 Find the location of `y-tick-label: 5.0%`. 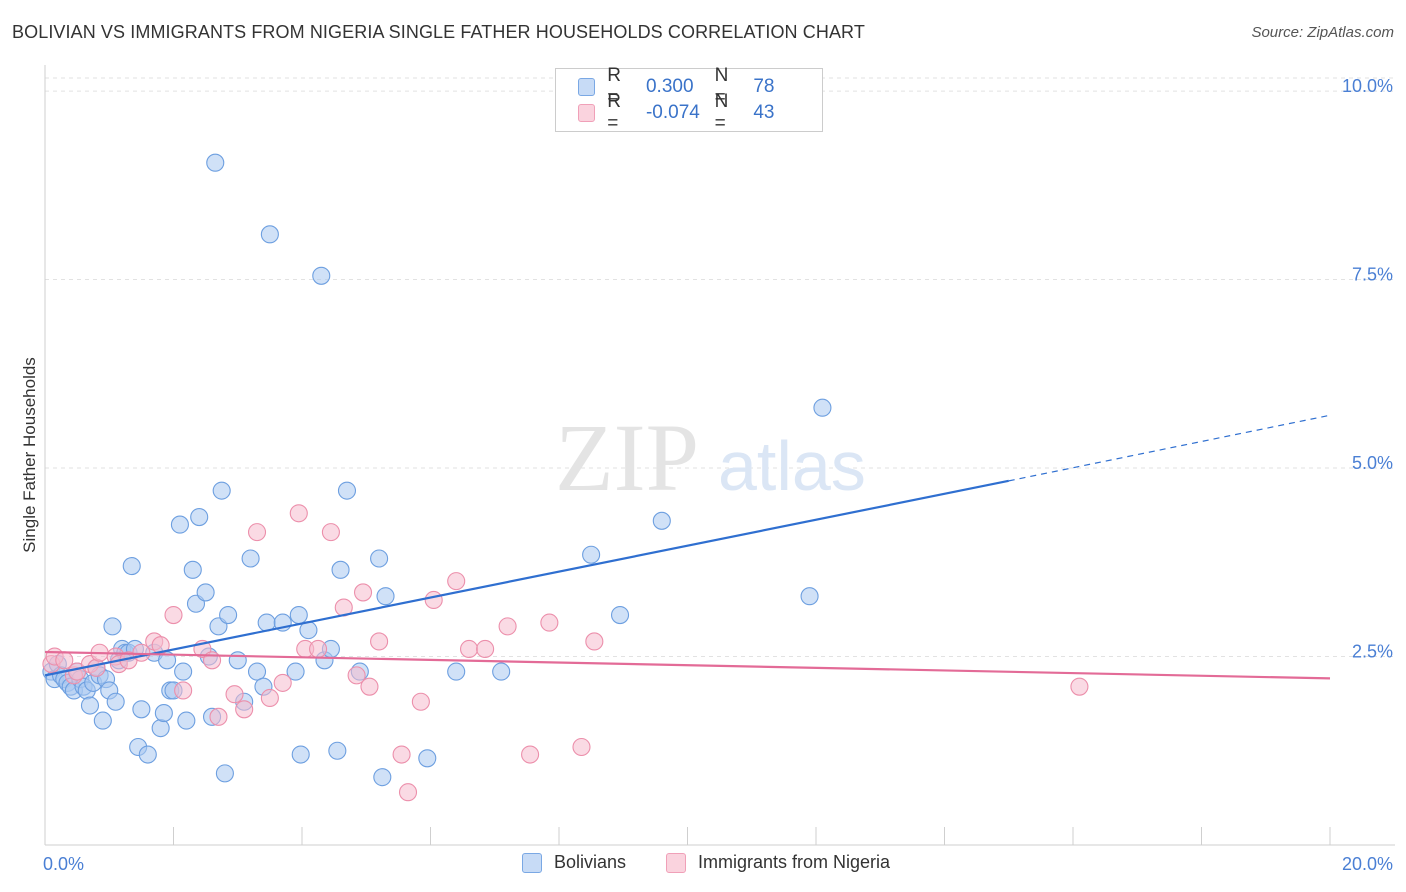

y-tick-label: 5.0% is located at coordinates (1372, 463).